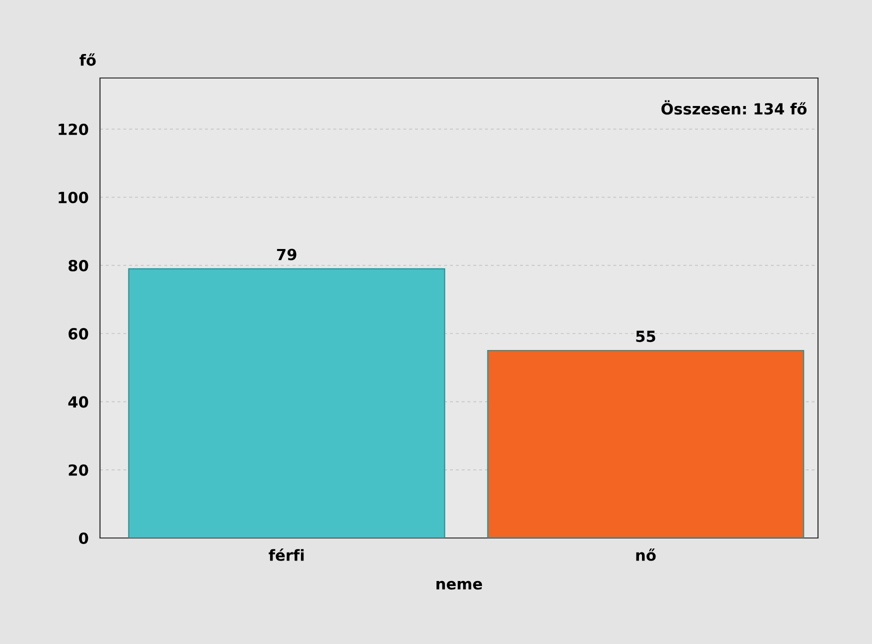 This screenshot has width=872, height=644. Describe the element at coordinates (73, 130) in the screenshot. I see `y-tick-label: 120` at that location.